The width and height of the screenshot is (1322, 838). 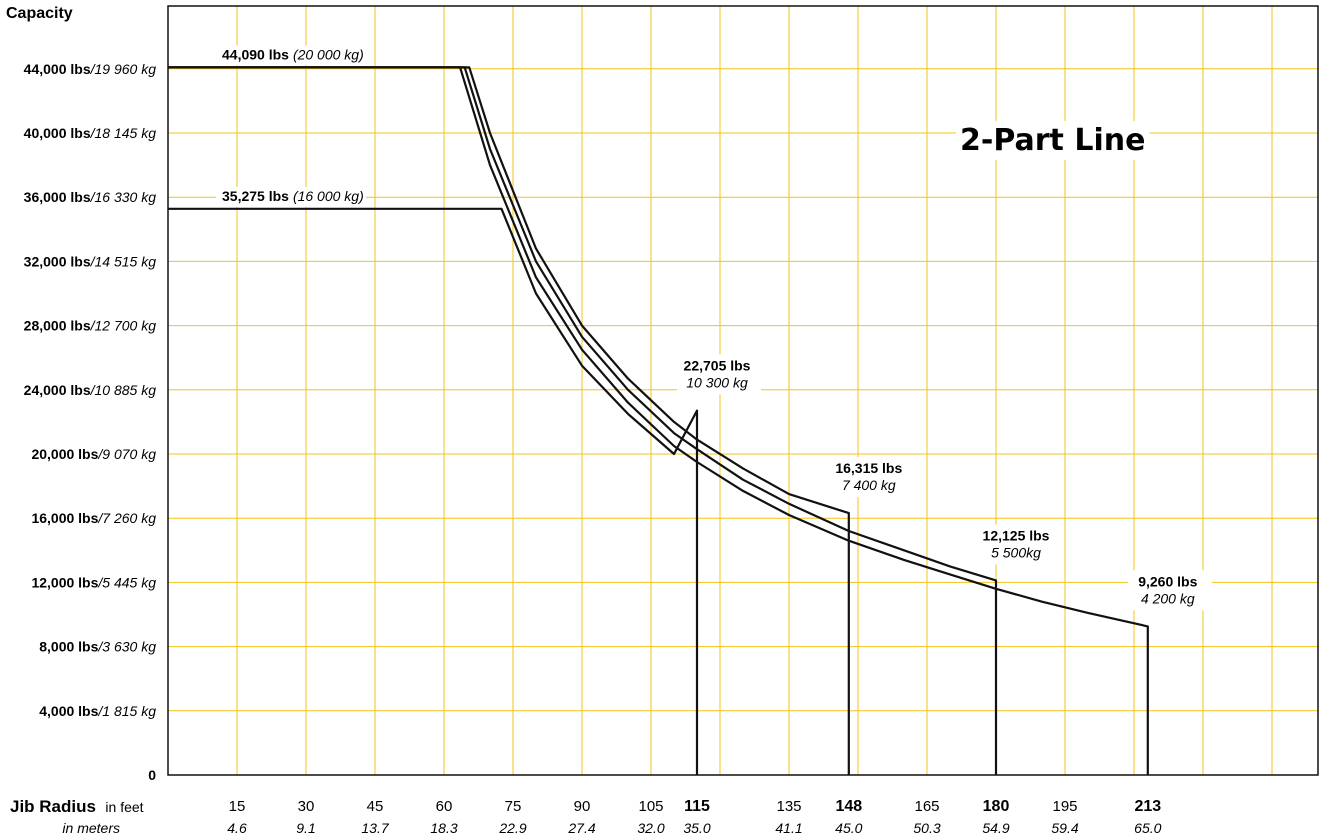 I want to click on x-tick-feet: 75, so click(x=513, y=806).